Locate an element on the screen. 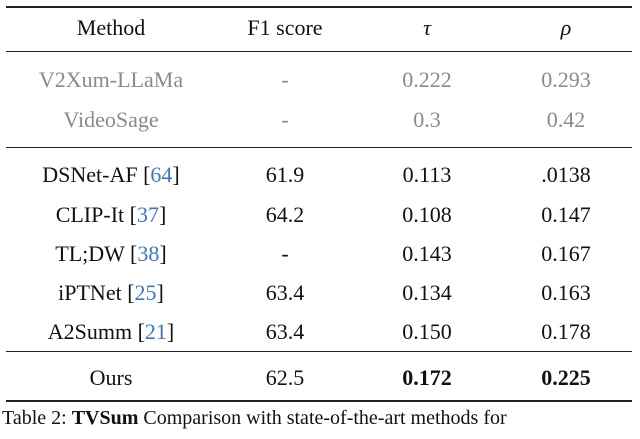 This screenshot has height=439, width=640. method-cell: DSNet-AF [64] is located at coordinates (111, 174).